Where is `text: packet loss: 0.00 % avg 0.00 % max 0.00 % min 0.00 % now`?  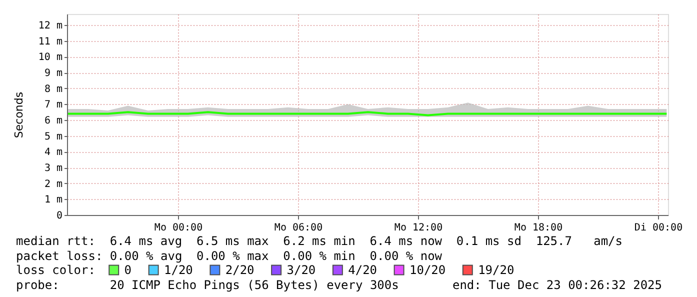 text: packet loss: 0.00 % avg 0.00 % max 0.00 % min 0.00 % now is located at coordinates (229, 256).